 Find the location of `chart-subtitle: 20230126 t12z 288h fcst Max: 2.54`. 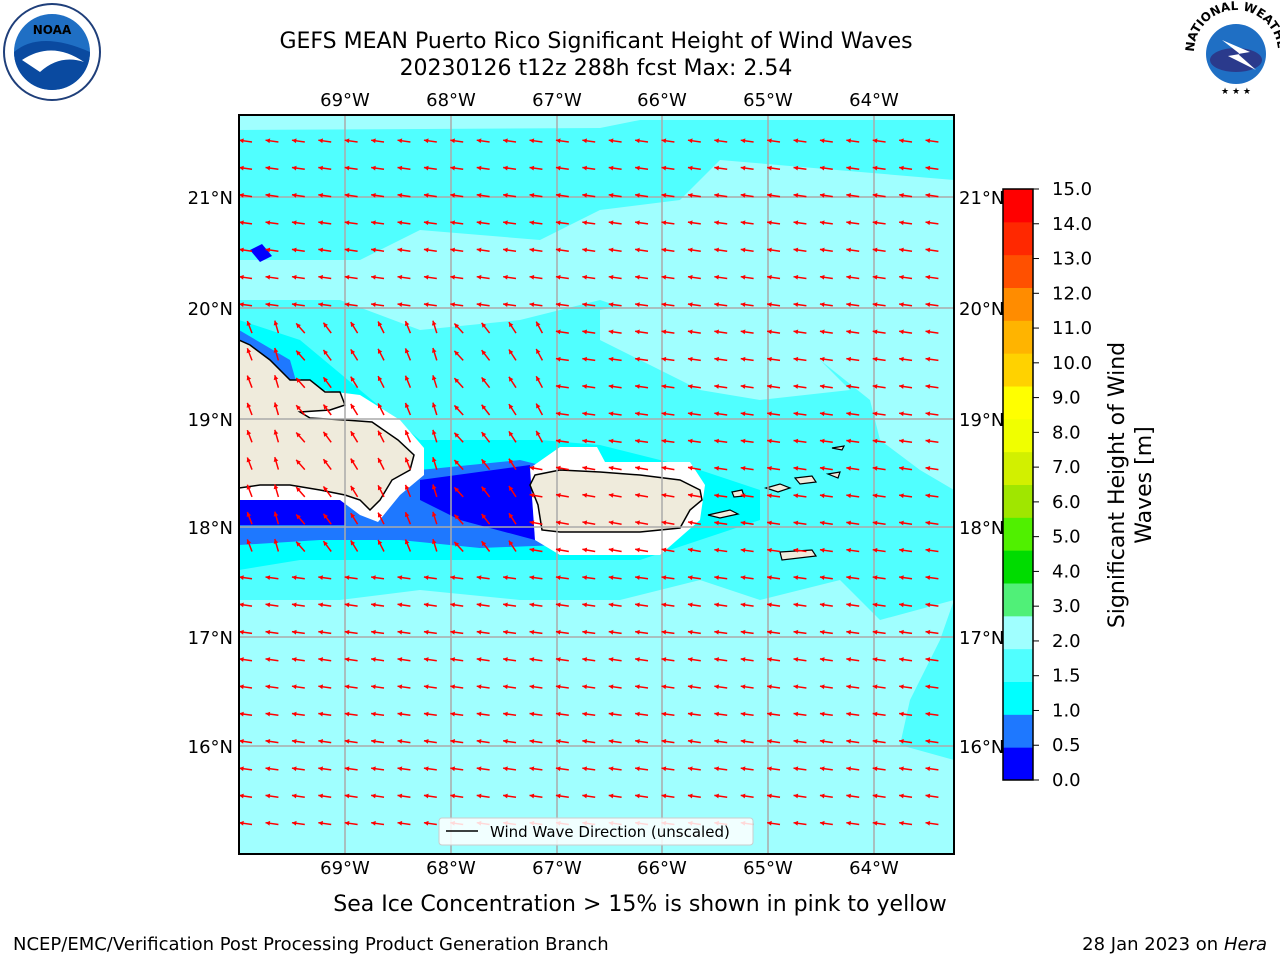

chart-subtitle: 20230126 t12z 288h fcst Max: 2.54 is located at coordinates (596, 68).